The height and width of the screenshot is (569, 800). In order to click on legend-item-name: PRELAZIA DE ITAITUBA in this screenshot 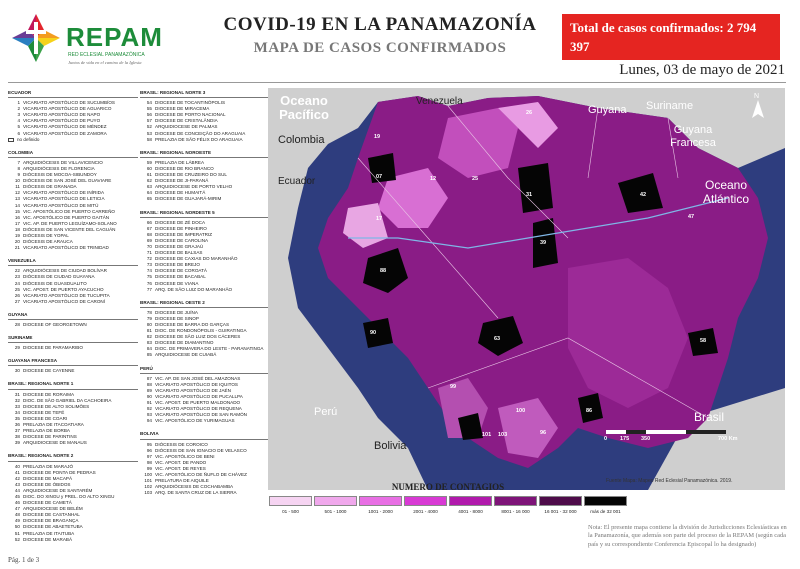, I will do `click(49, 533)`.